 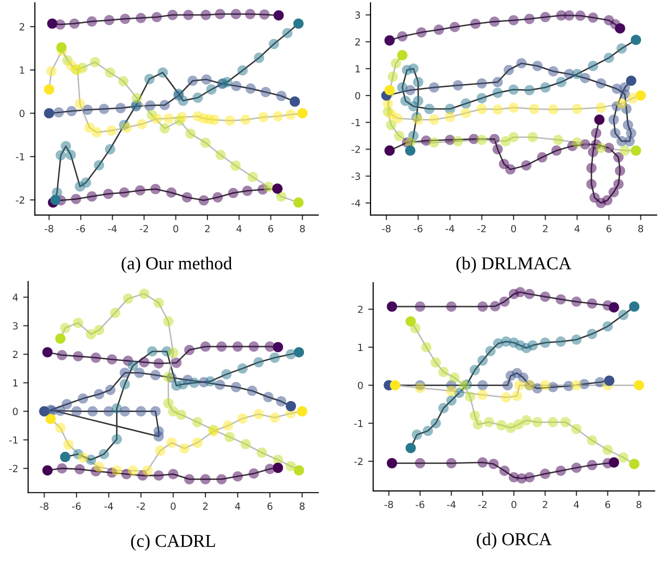 What do you see at coordinates (175, 228) in the screenshot?
I see `x-tick-label: 0` at bounding box center [175, 228].